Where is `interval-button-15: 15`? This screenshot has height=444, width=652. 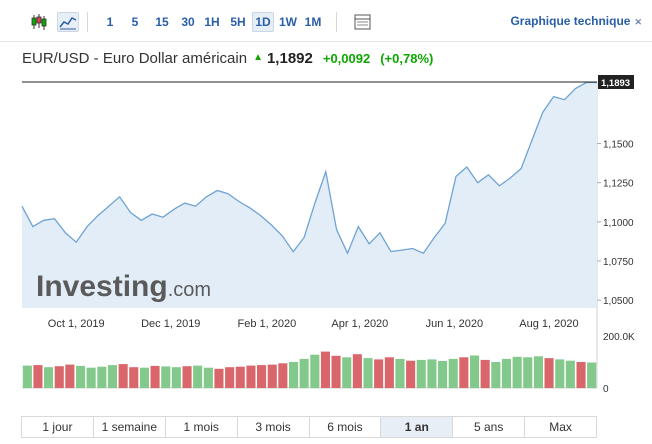
interval-button-15: 15 is located at coordinates (162, 22).